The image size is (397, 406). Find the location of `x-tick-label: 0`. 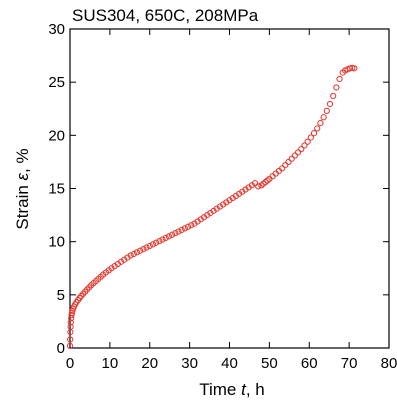

x-tick-label: 0 is located at coordinates (70, 363).